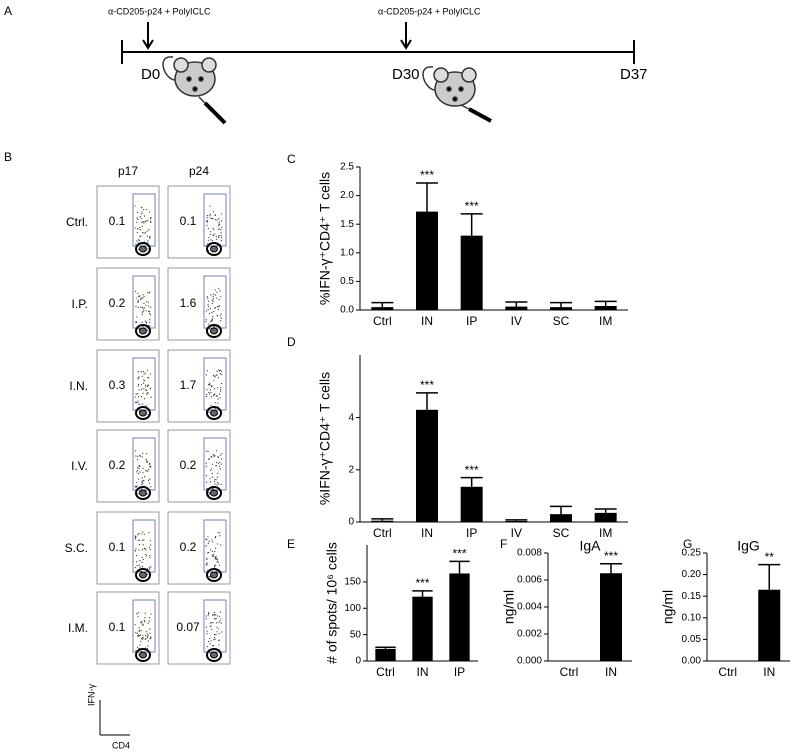 The width and height of the screenshot is (800, 754). I want to click on y-tick-label: 0.15, so click(692, 596).